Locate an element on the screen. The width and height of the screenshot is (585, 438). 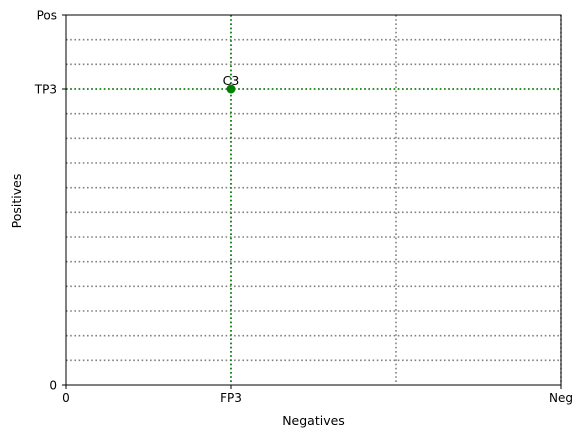
x-tick-label-1: FP3 is located at coordinates (231, 398).